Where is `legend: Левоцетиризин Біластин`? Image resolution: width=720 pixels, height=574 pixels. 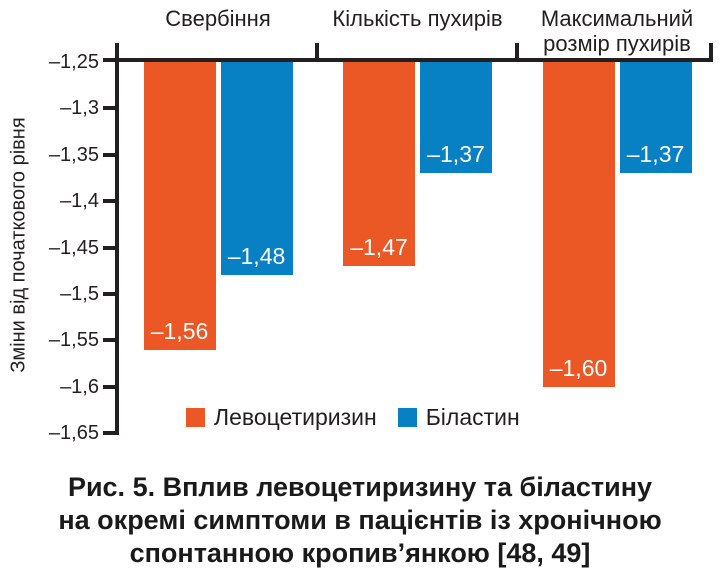 legend: Левоцетиризин Біластин is located at coordinates (353, 417).